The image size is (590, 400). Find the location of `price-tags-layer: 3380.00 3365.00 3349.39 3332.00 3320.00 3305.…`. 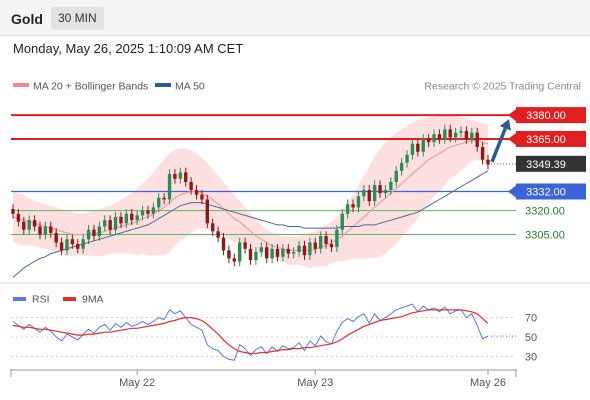

price-tags-layer: 3380.00 3365.00 3349.39 3332.00 3320.00 3305.… is located at coordinates (547, 174).